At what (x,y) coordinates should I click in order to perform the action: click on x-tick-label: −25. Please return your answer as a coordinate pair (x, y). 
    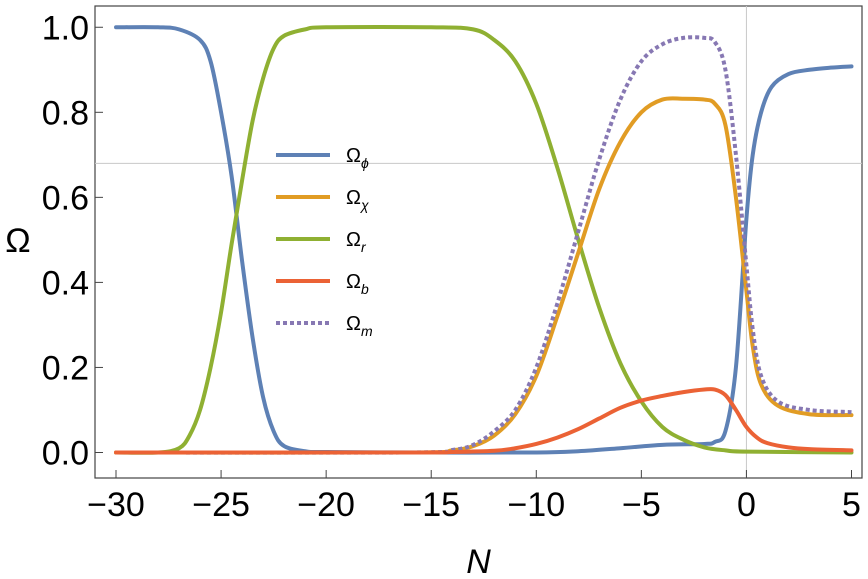
    Looking at the image, I should click on (221, 505).